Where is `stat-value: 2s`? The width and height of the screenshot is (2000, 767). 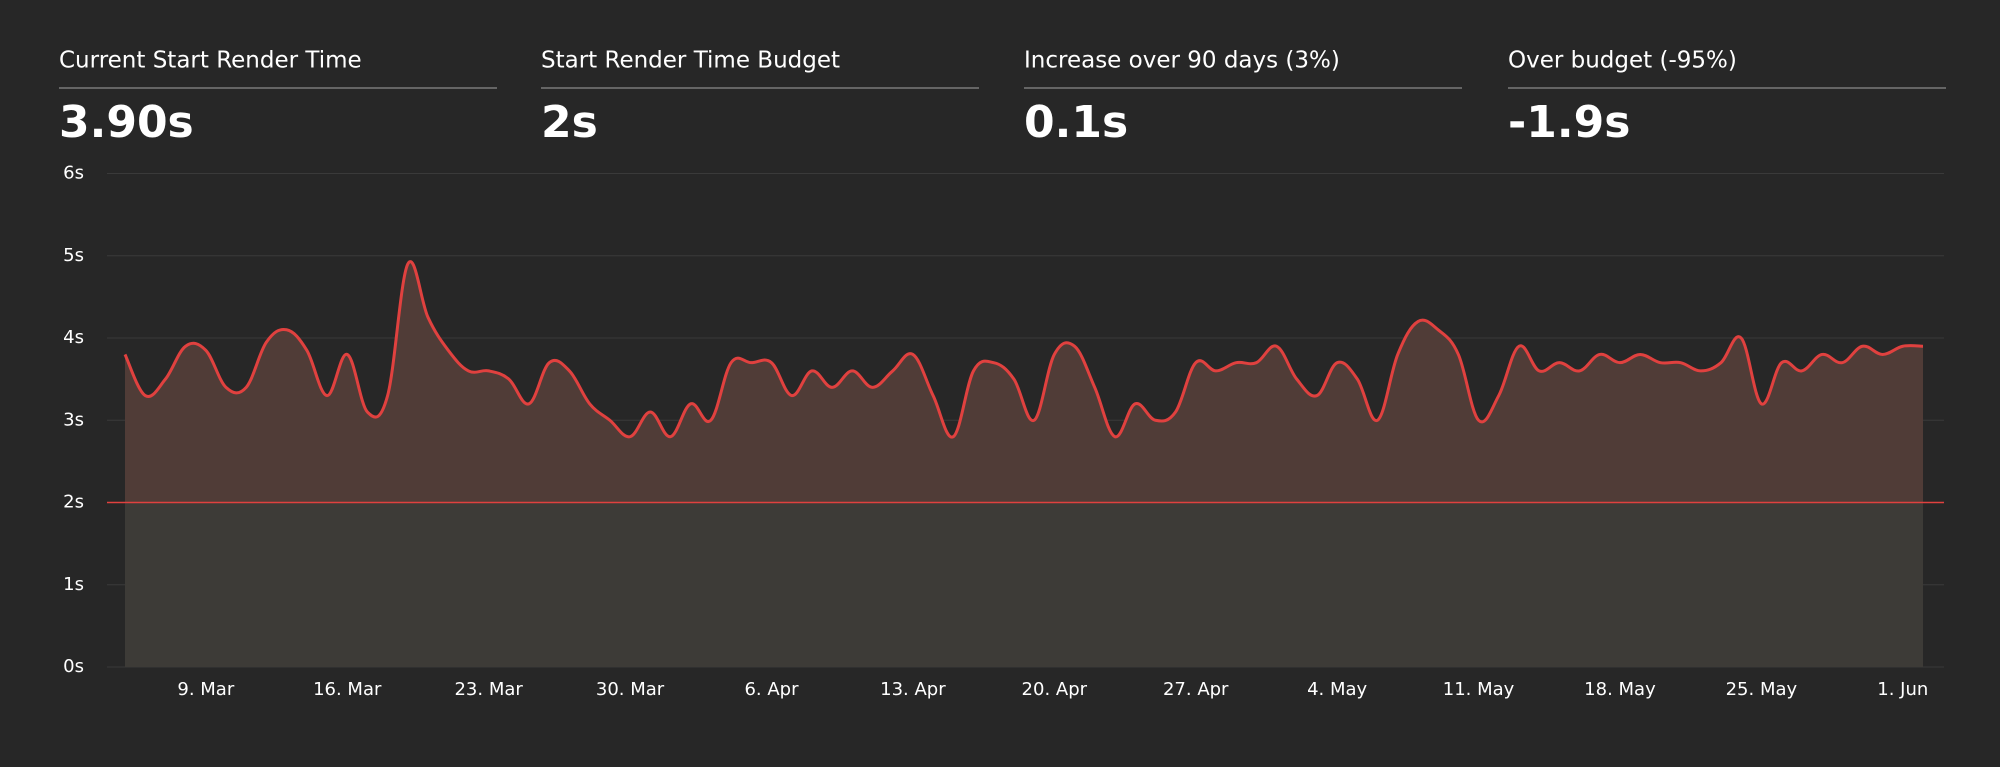 stat-value: 2s is located at coordinates (569, 122).